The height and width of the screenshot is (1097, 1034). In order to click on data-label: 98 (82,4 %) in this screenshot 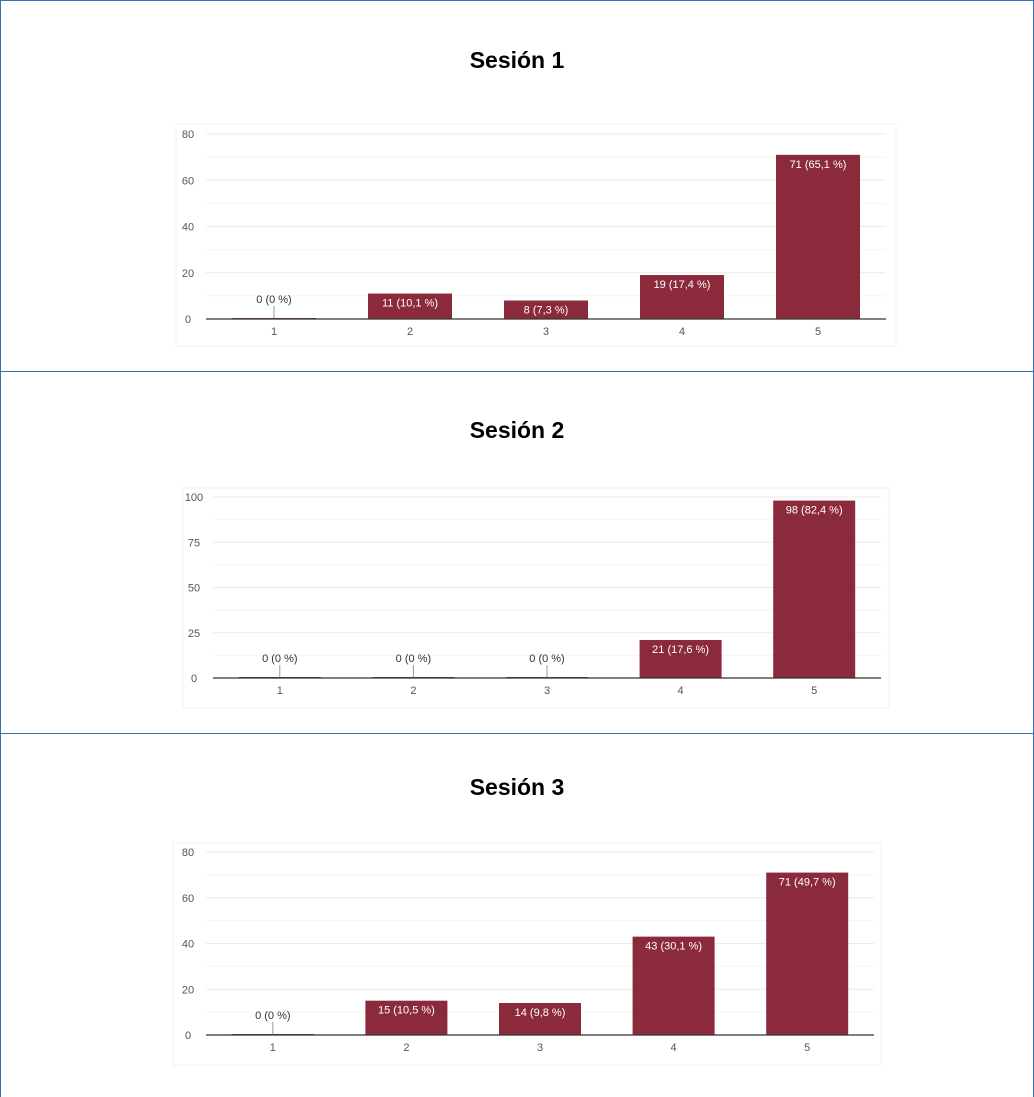, I will do `click(814, 511)`.